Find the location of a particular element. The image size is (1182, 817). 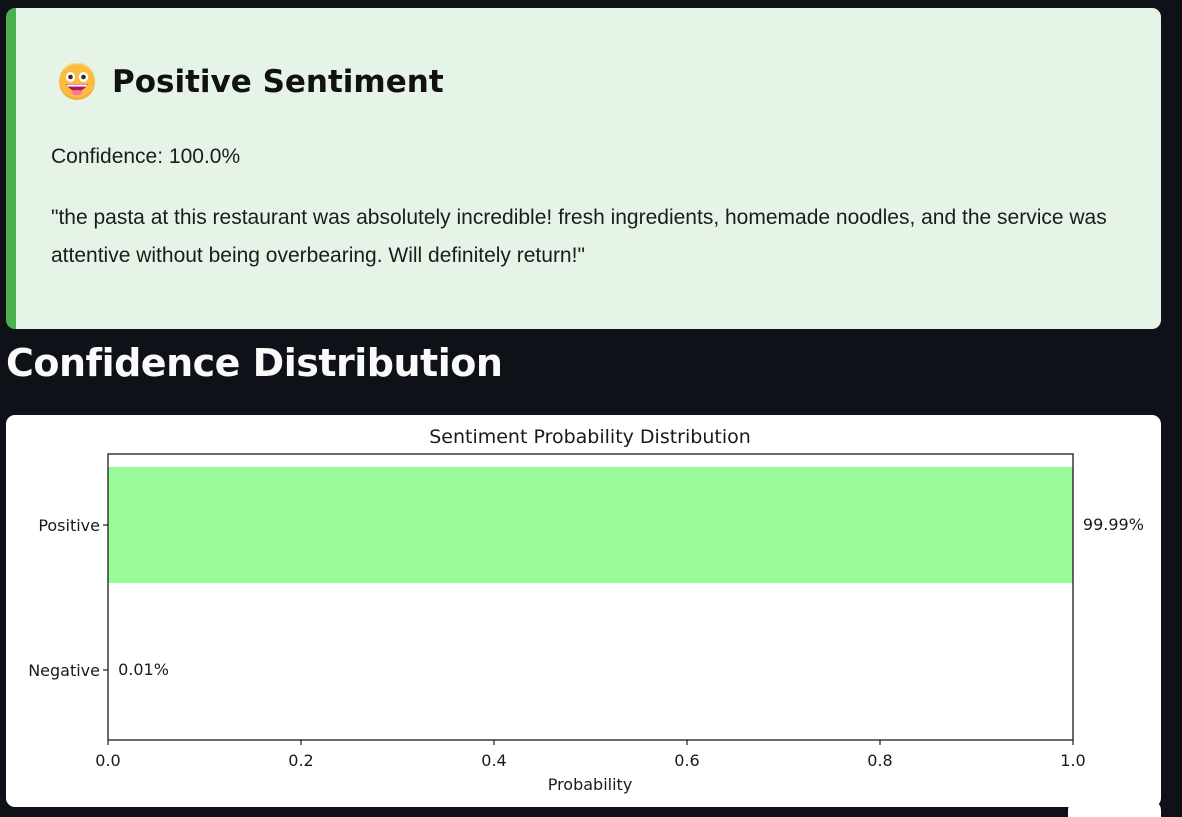

bar-positive is located at coordinates (590, 525).